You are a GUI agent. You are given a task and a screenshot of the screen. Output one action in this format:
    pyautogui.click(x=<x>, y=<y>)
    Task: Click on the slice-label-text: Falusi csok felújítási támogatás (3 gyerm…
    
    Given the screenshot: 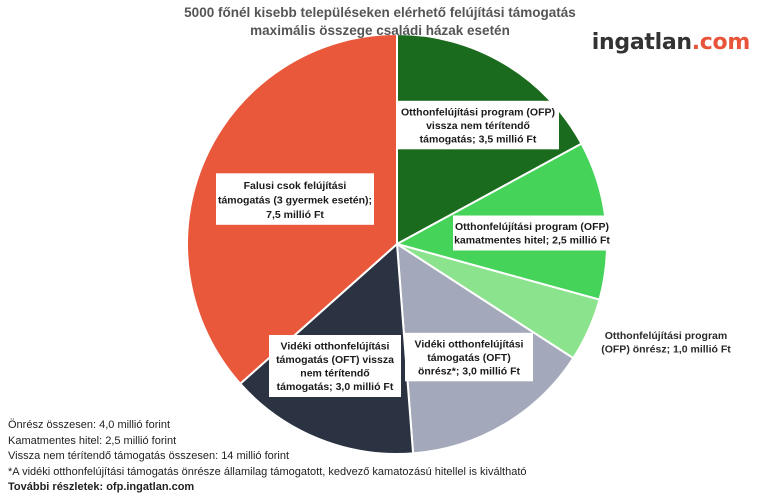 What is the action you would take?
    pyautogui.click(x=295, y=200)
    